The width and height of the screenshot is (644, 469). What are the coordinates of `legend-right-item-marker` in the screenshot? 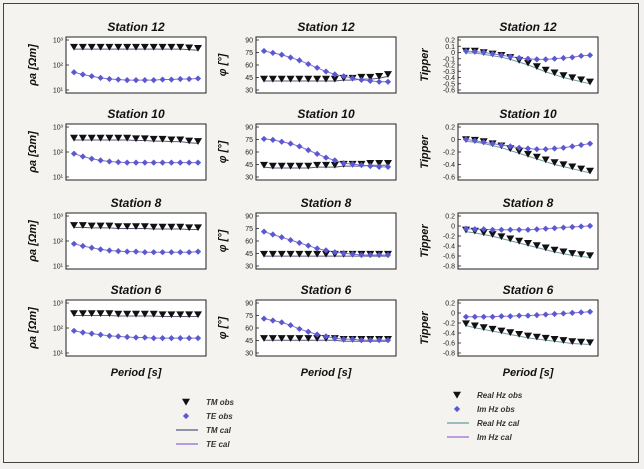 It's located at (457, 409).